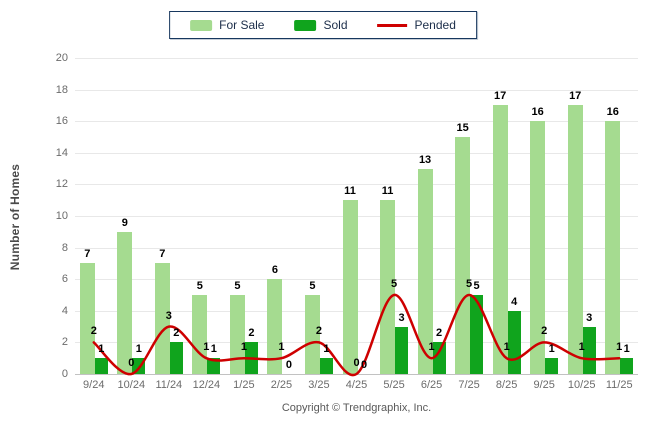  I want to click on x-tick-label: 7/25, so click(469, 385).